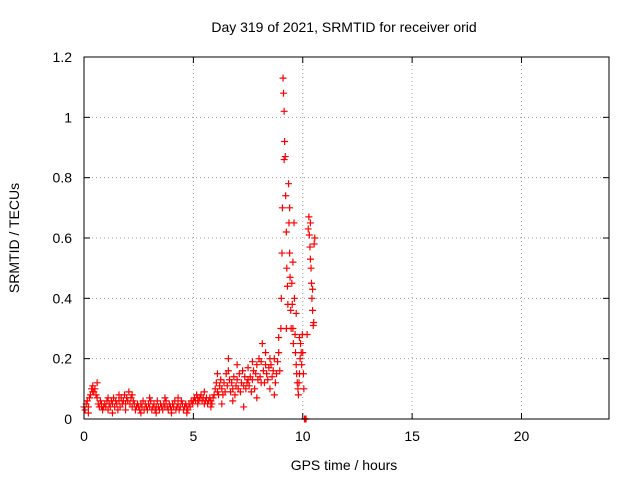 The width and height of the screenshot is (640, 480). I want to click on y-tick-label: 1, so click(68, 117).